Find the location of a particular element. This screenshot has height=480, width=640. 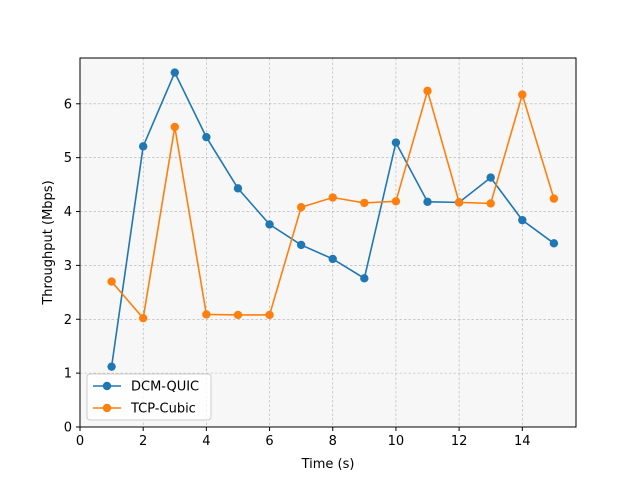

y-tick-label: 4 is located at coordinates (68, 212).